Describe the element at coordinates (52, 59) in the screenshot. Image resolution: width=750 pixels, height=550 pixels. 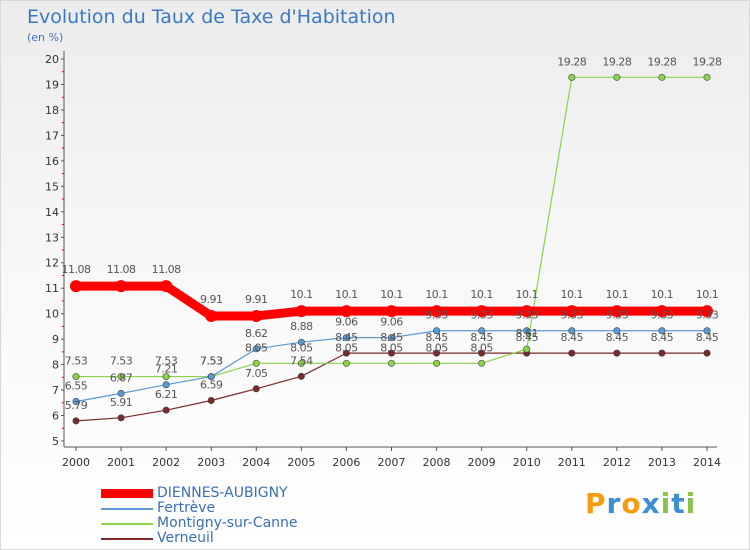
I see `y-tick-label: 20` at that location.